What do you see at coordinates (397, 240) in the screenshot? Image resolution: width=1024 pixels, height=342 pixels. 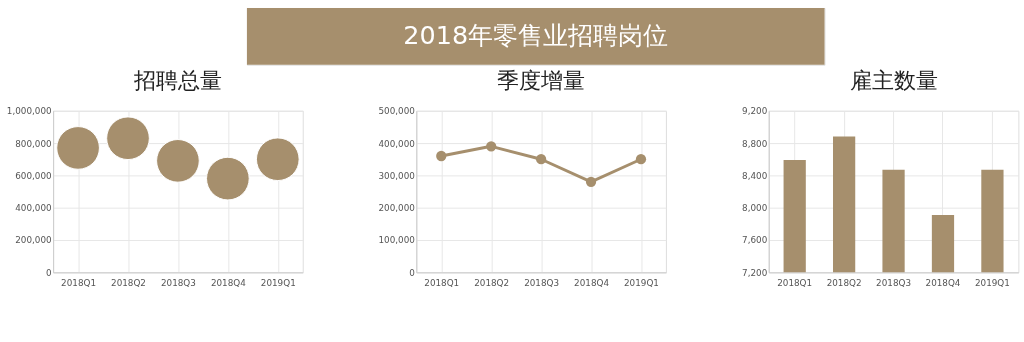 I see `y-tick-label: 100,000` at bounding box center [397, 240].